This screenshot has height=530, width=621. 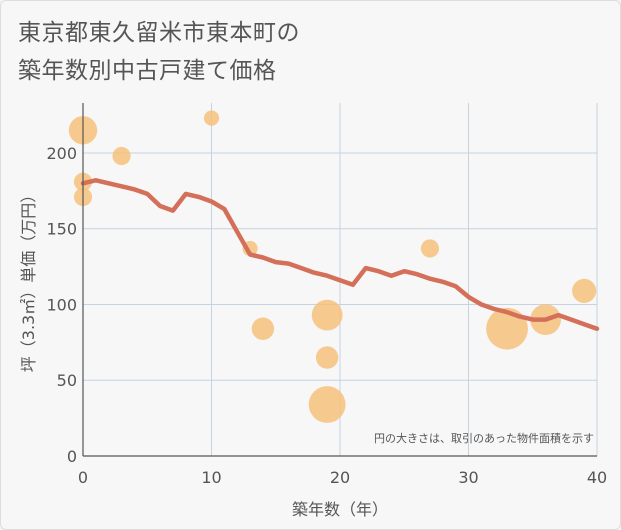 I want to click on title-line-2: 築年数別中古戸建て価格, so click(x=147, y=71).